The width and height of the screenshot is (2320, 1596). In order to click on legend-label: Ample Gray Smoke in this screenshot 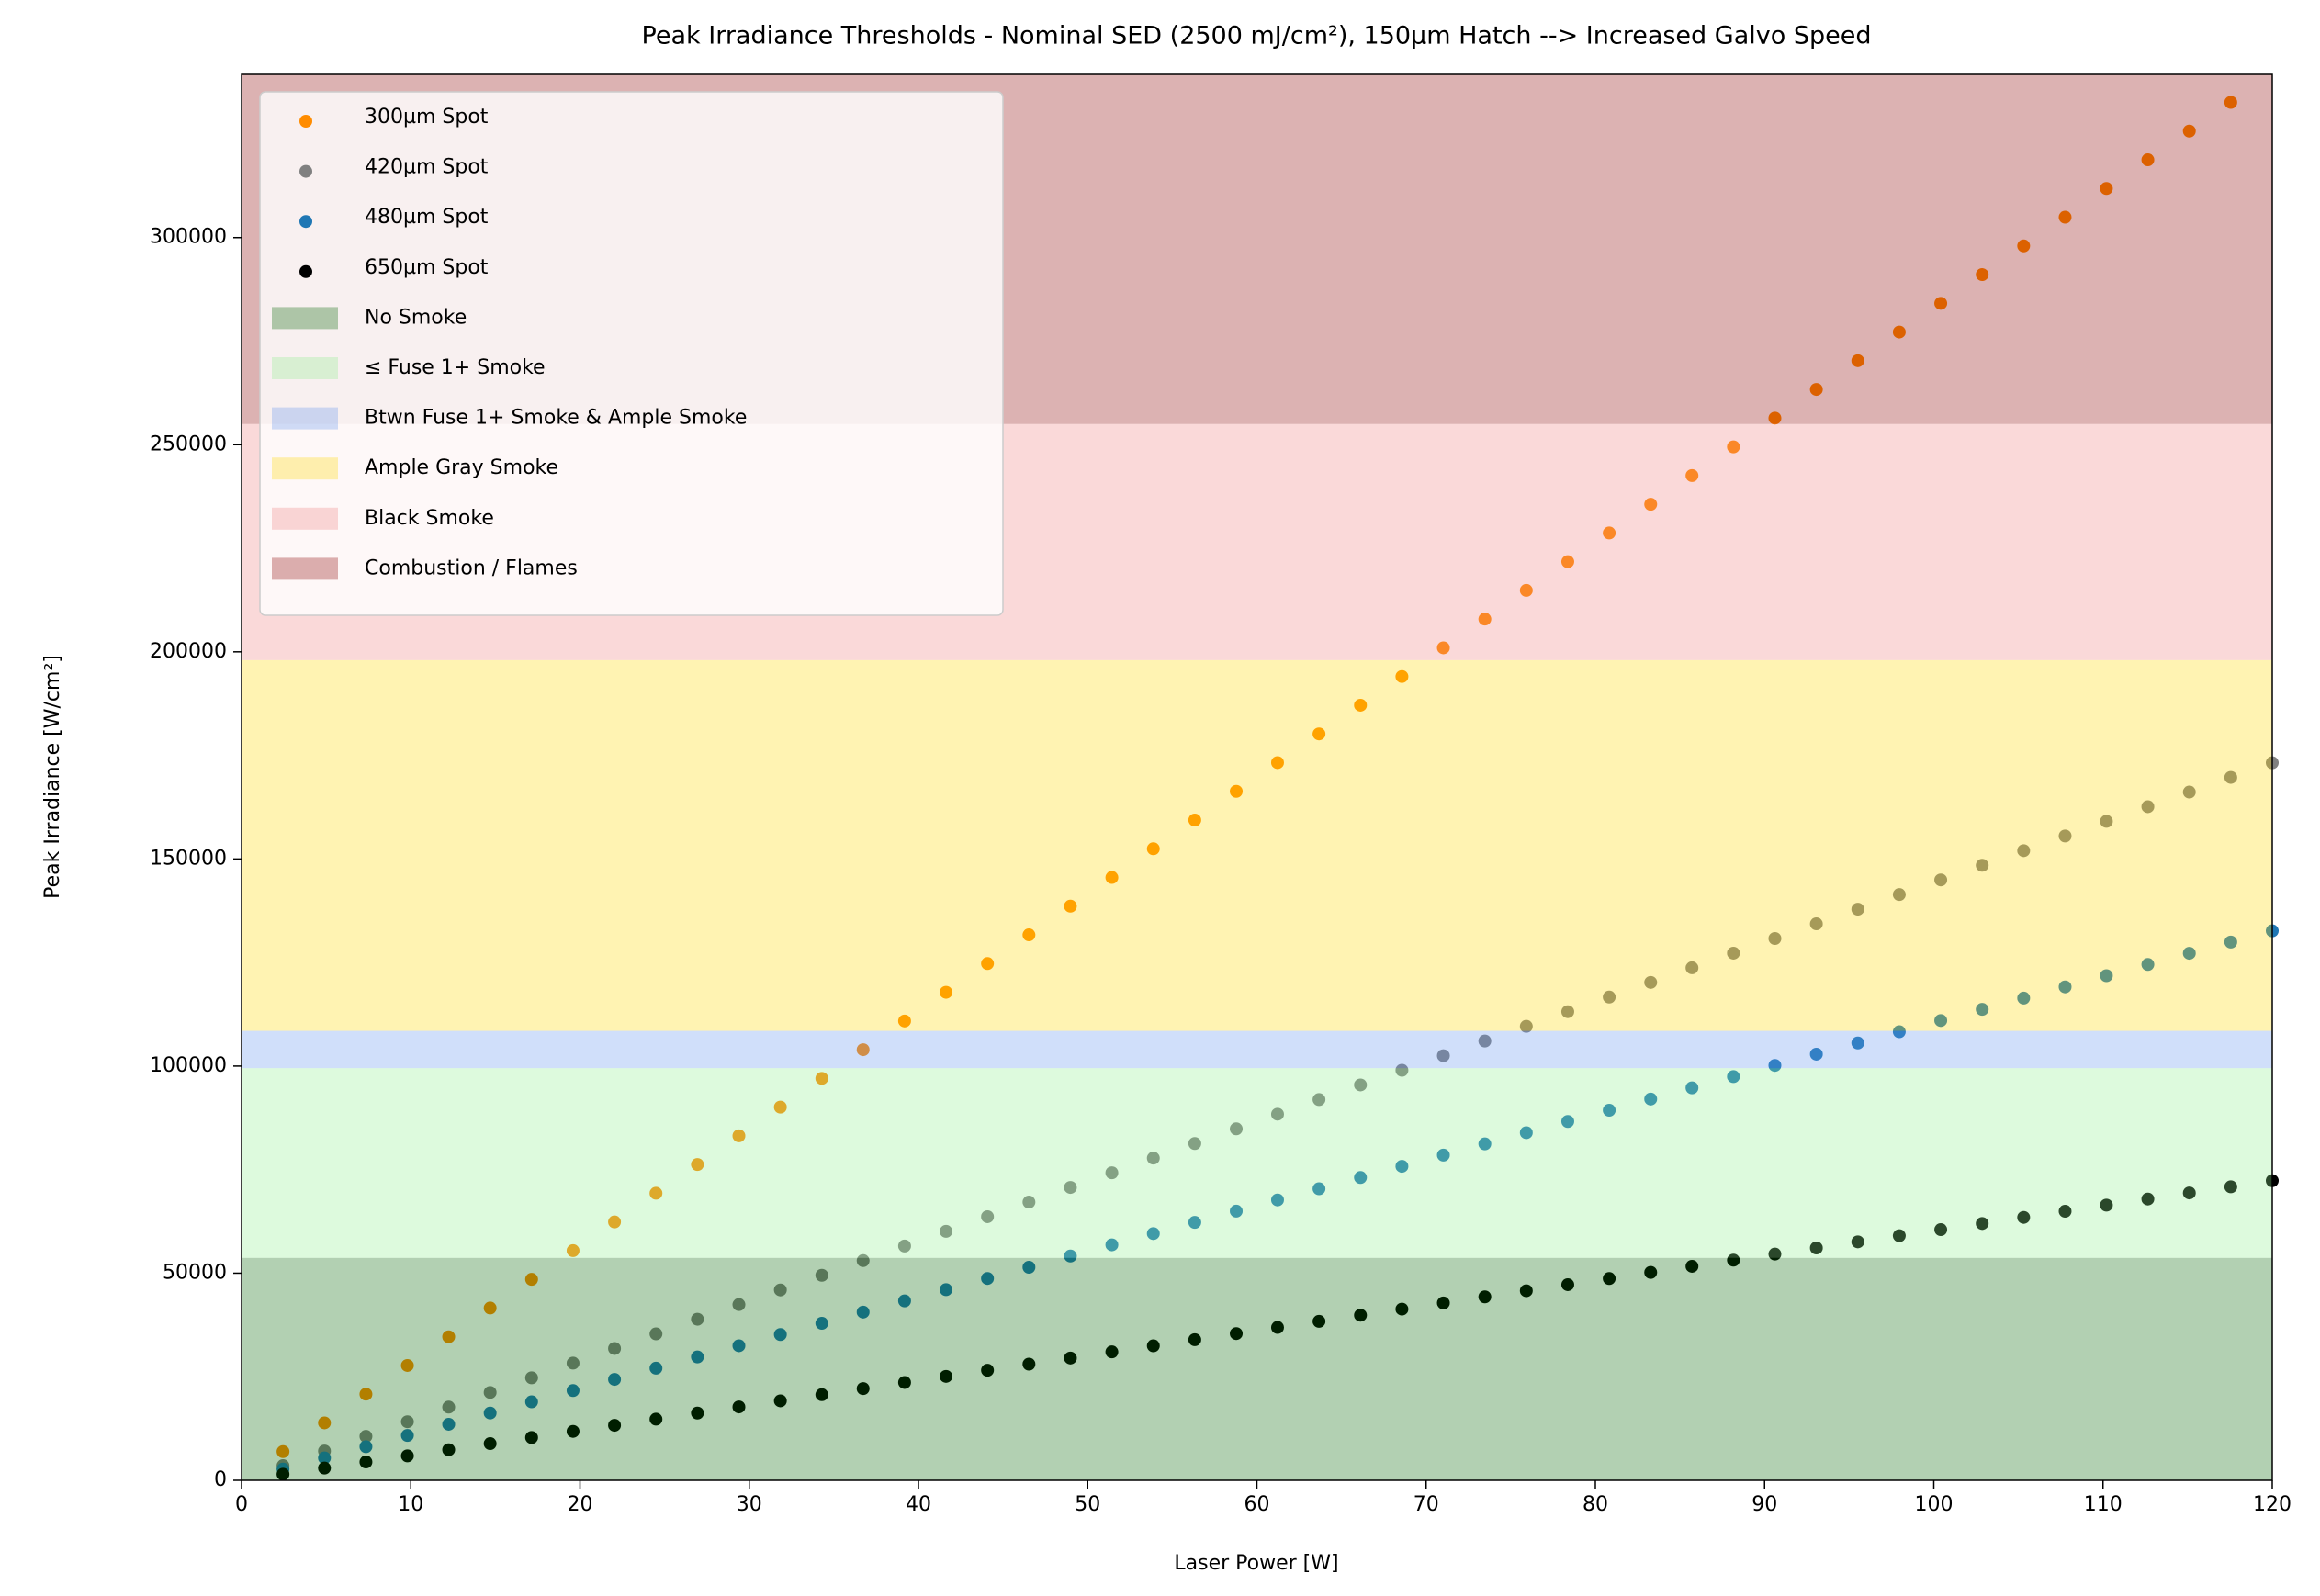, I will do `click(461, 467)`.